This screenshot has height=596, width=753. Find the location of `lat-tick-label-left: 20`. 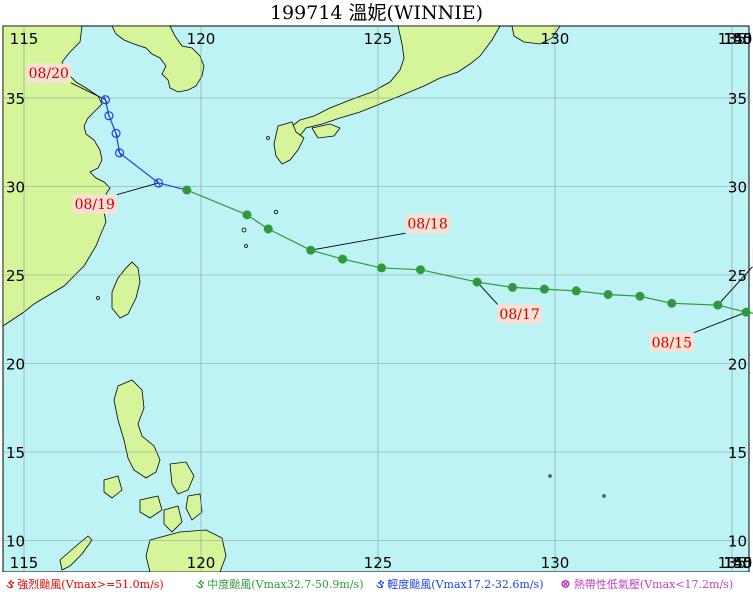

lat-tick-label-left: 20 is located at coordinates (15, 365).